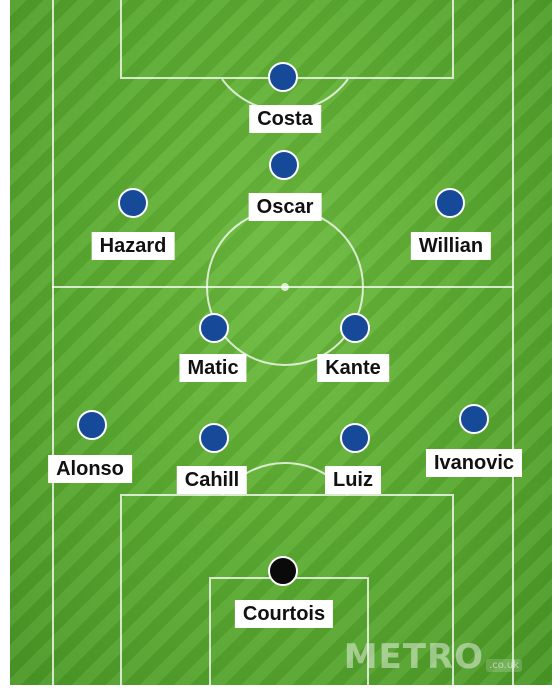  Describe the element at coordinates (133, 203) in the screenshot. I see `player-marker-hazard` at that location.